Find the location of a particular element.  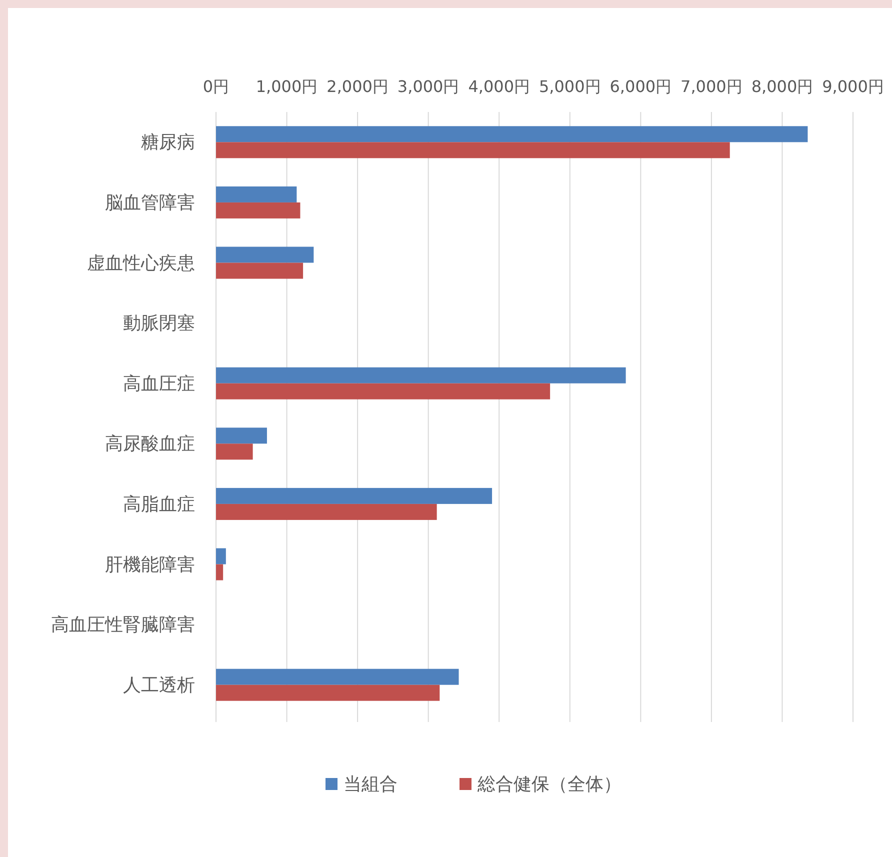

y-tick-label: 動脈閉塞 is located at coordinates (159, 323).